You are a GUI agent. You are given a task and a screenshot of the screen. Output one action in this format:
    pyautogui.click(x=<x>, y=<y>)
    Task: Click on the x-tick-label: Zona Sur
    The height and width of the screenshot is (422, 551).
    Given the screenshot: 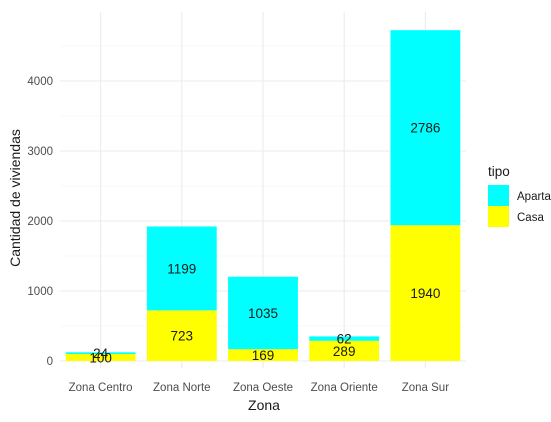 What is the action you would take?
    pyautogui.click(x=425, y=388)
    